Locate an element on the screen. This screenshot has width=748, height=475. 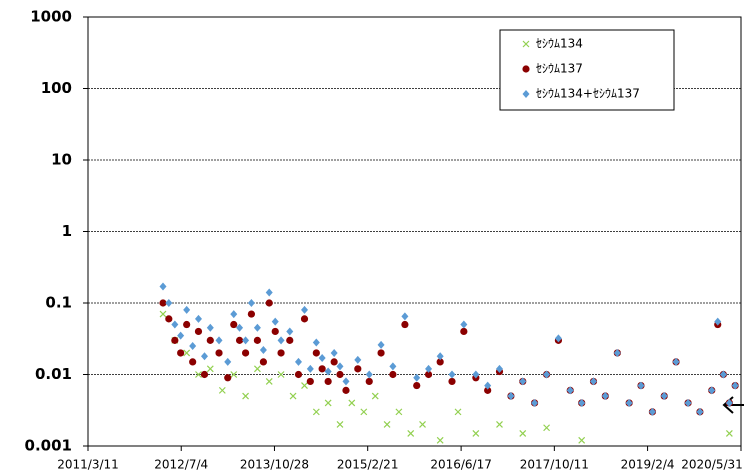
x-tick-label: 2016/6/17 is located at coordinates (461, 465).